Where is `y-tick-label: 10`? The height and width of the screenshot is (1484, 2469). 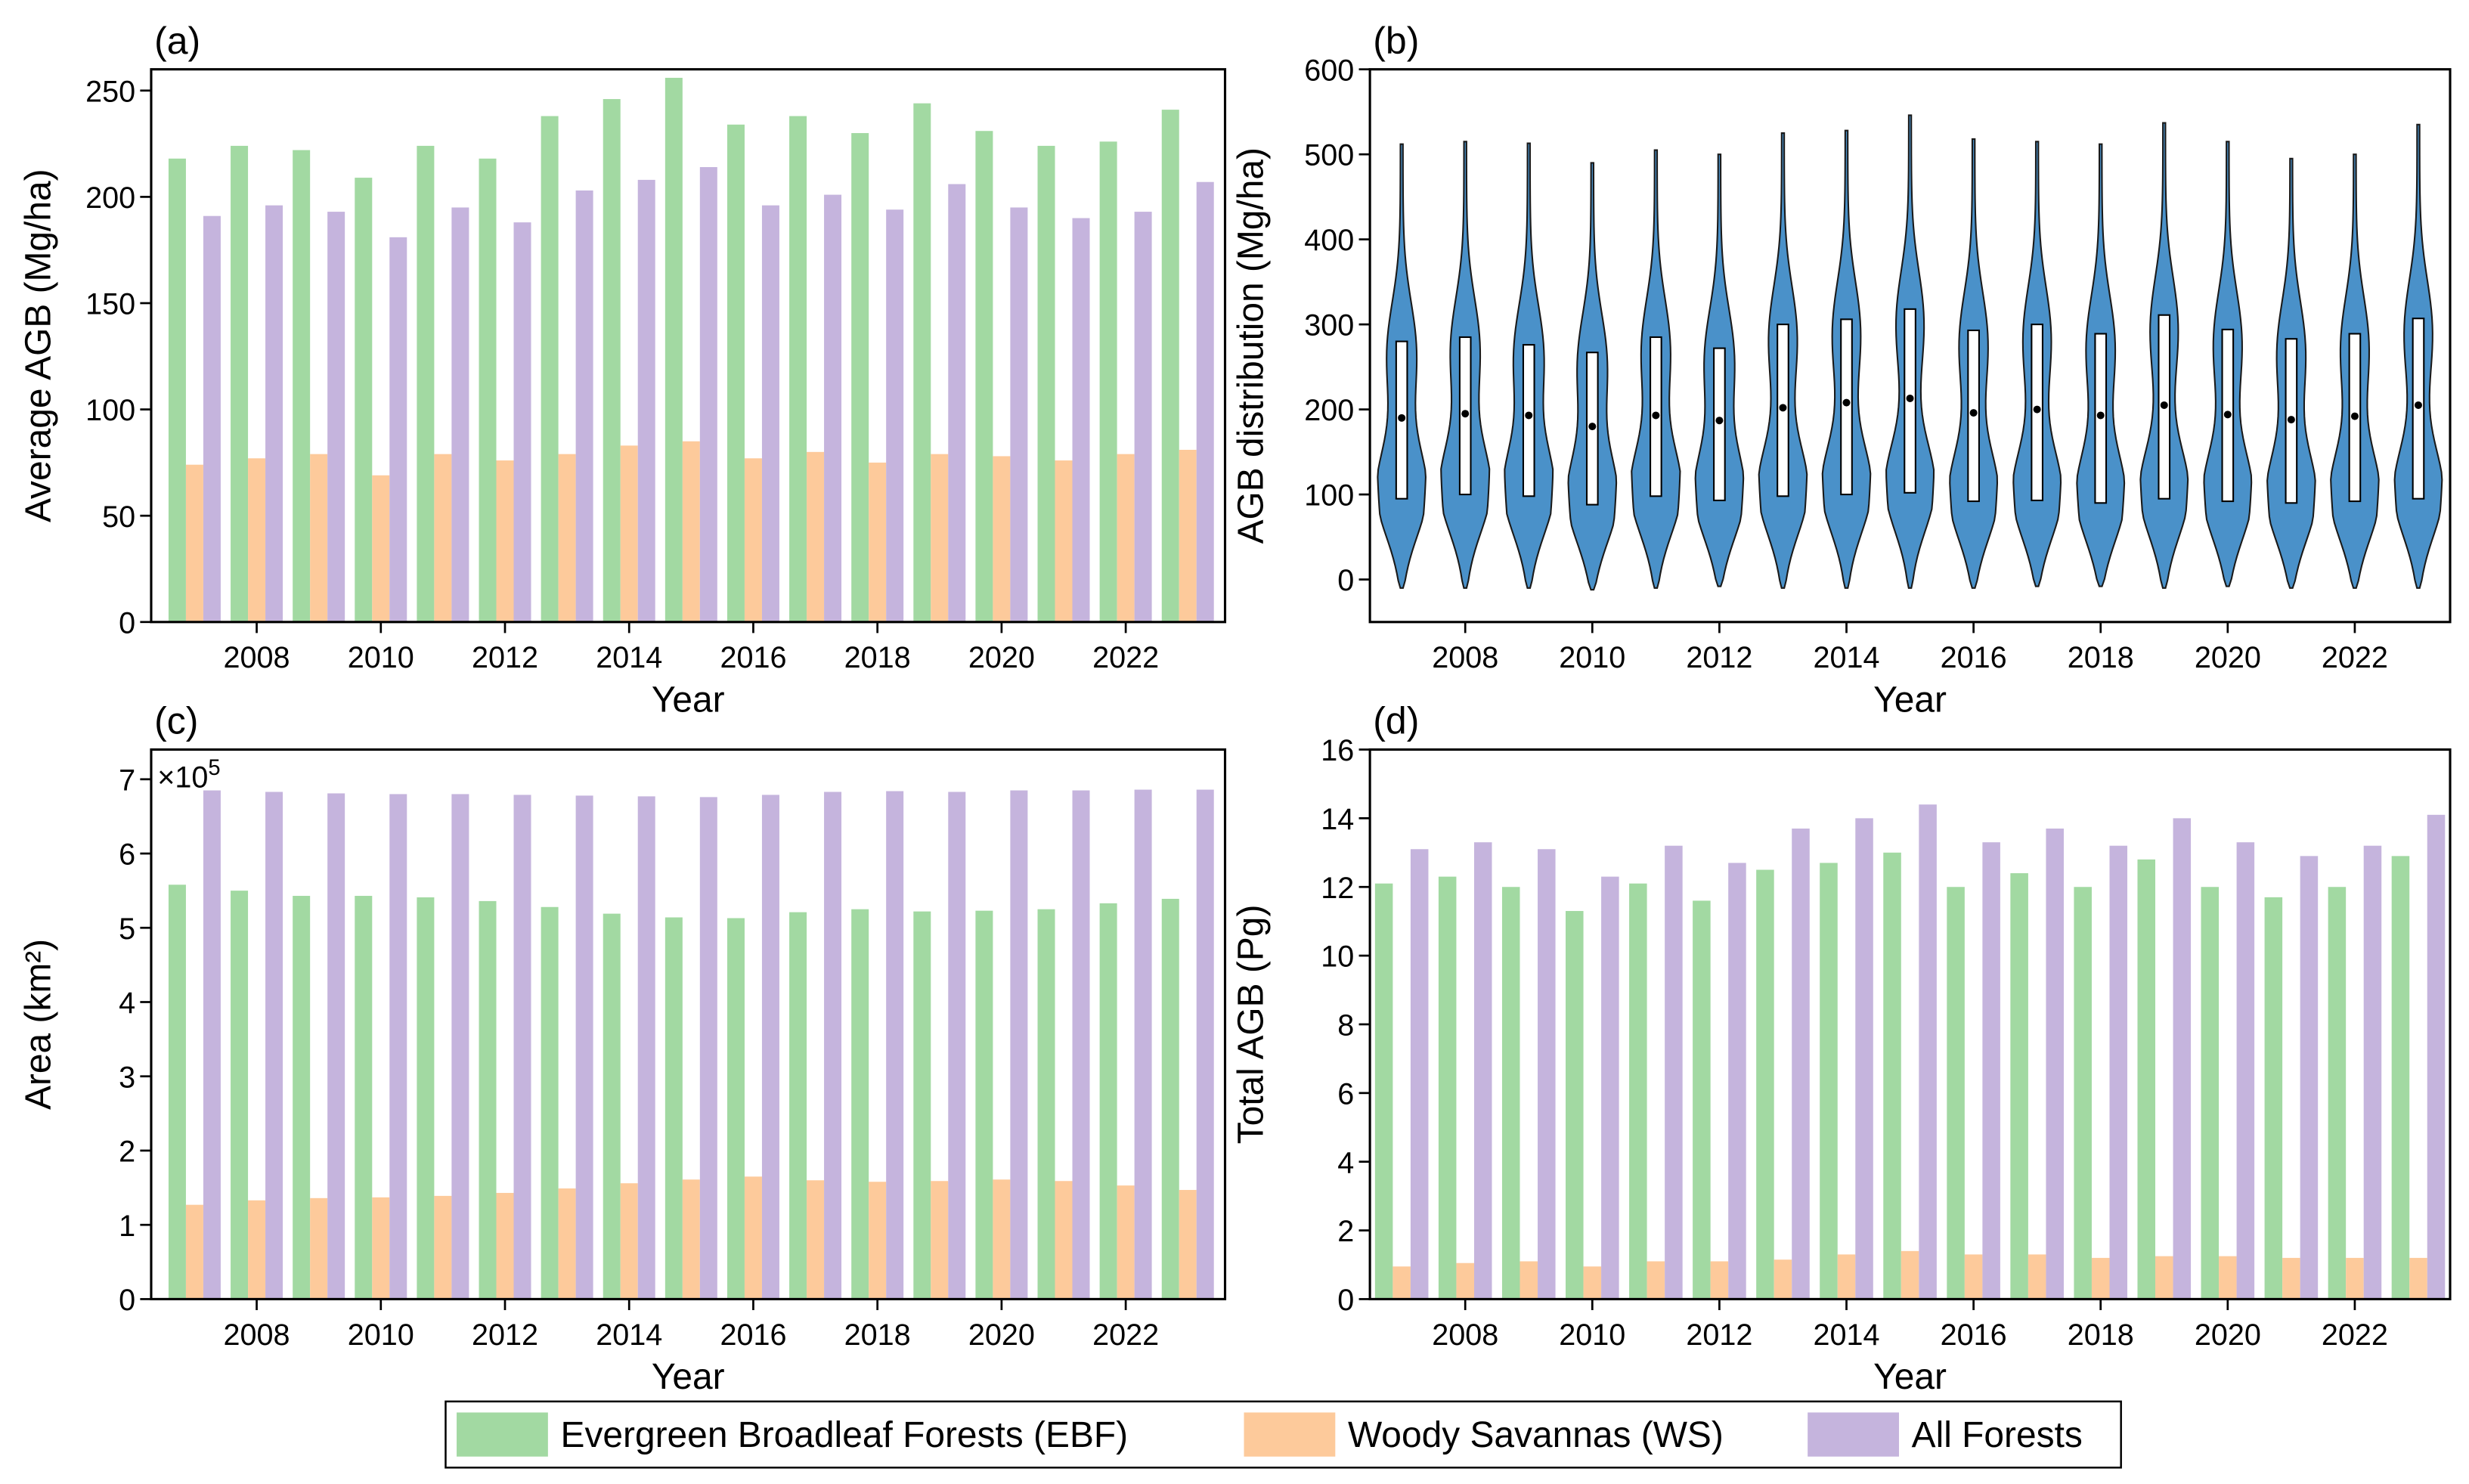 y-tick-label: 10 is located at coordinates (1338, 957).